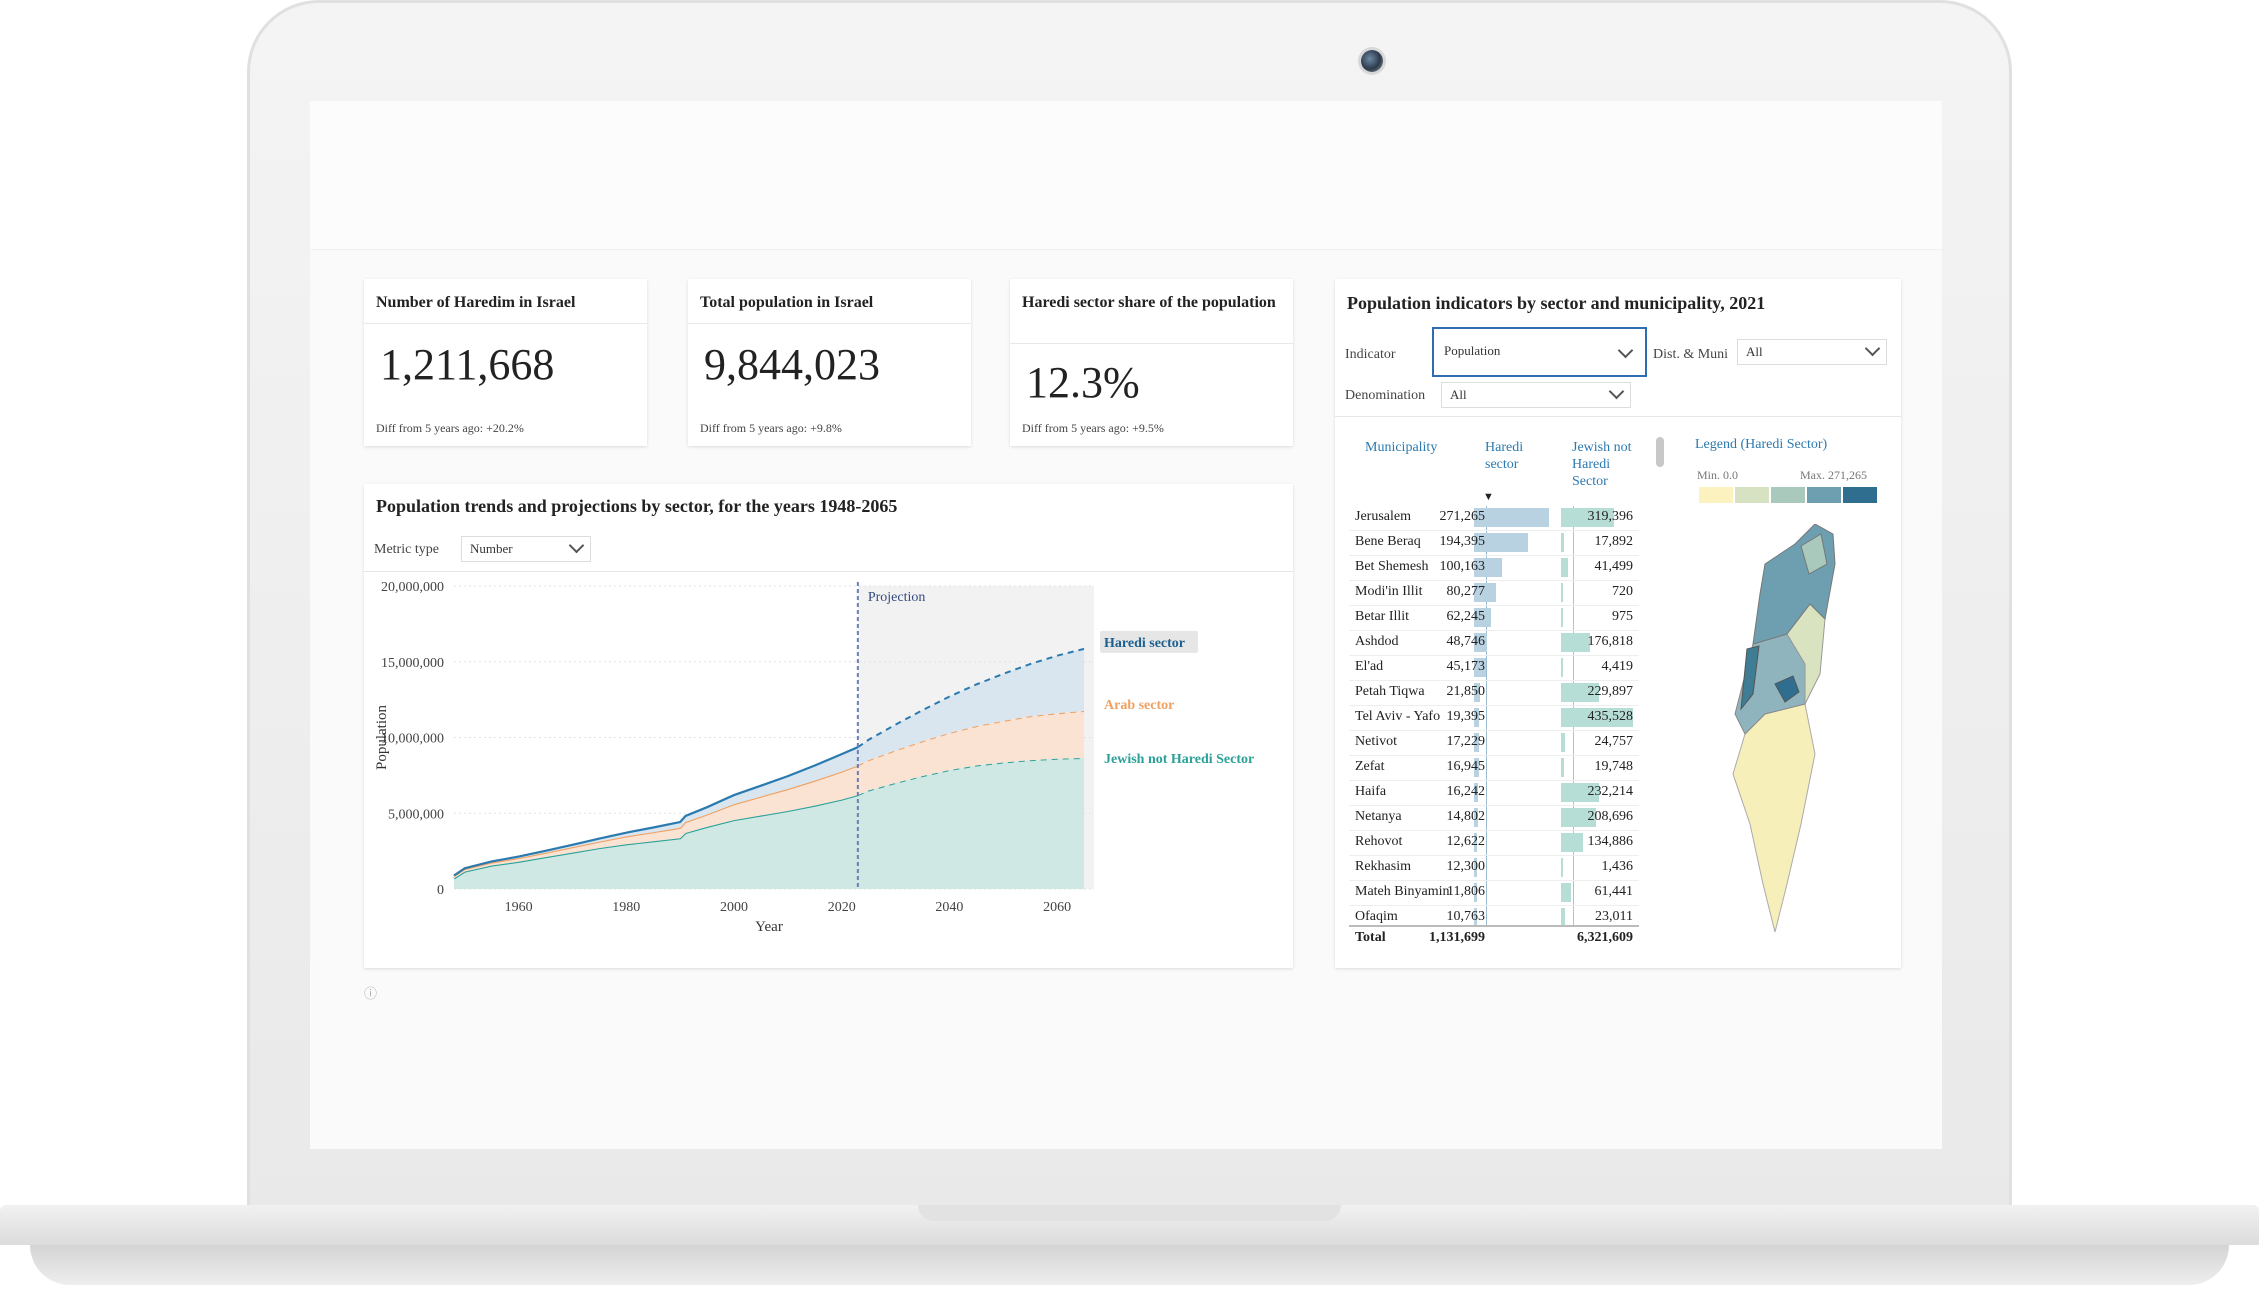 This screenshot has height=1300, width=2259. I want to click on table-row: Petah Tiqwa 21,850 229,897, so click(1494, 693).